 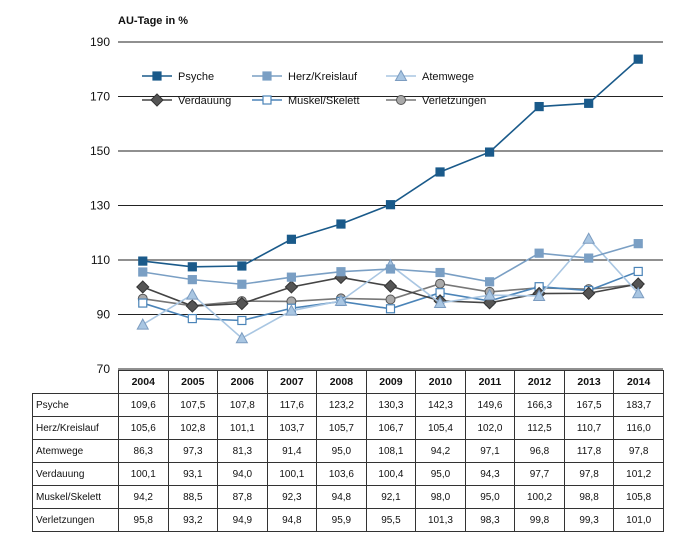 I want to click on row-label: Verletzungen, so click(x=75, y=520).